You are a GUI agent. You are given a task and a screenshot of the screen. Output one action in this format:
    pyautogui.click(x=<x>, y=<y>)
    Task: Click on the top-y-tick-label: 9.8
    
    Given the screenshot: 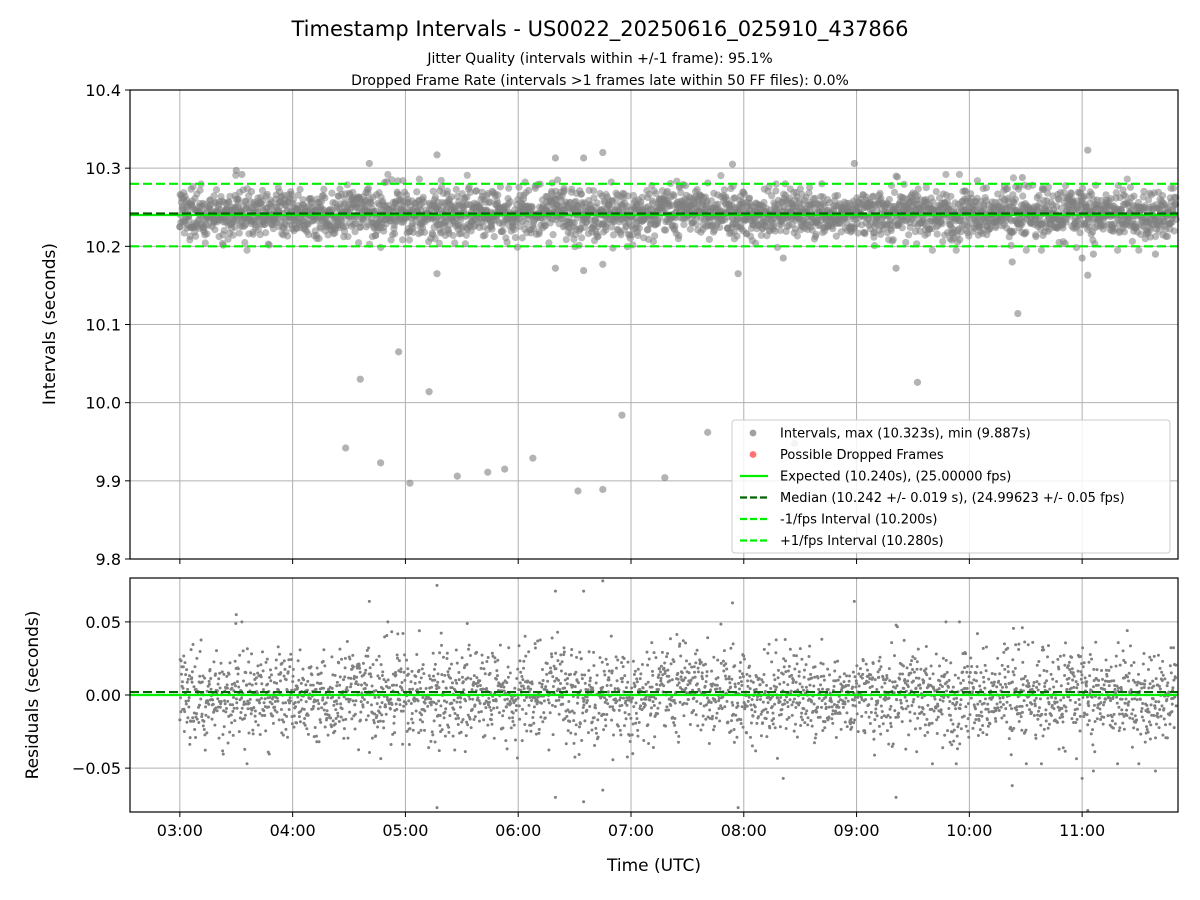 What is the action you would take?
    pyautogui.click(x=108, y=559)
    